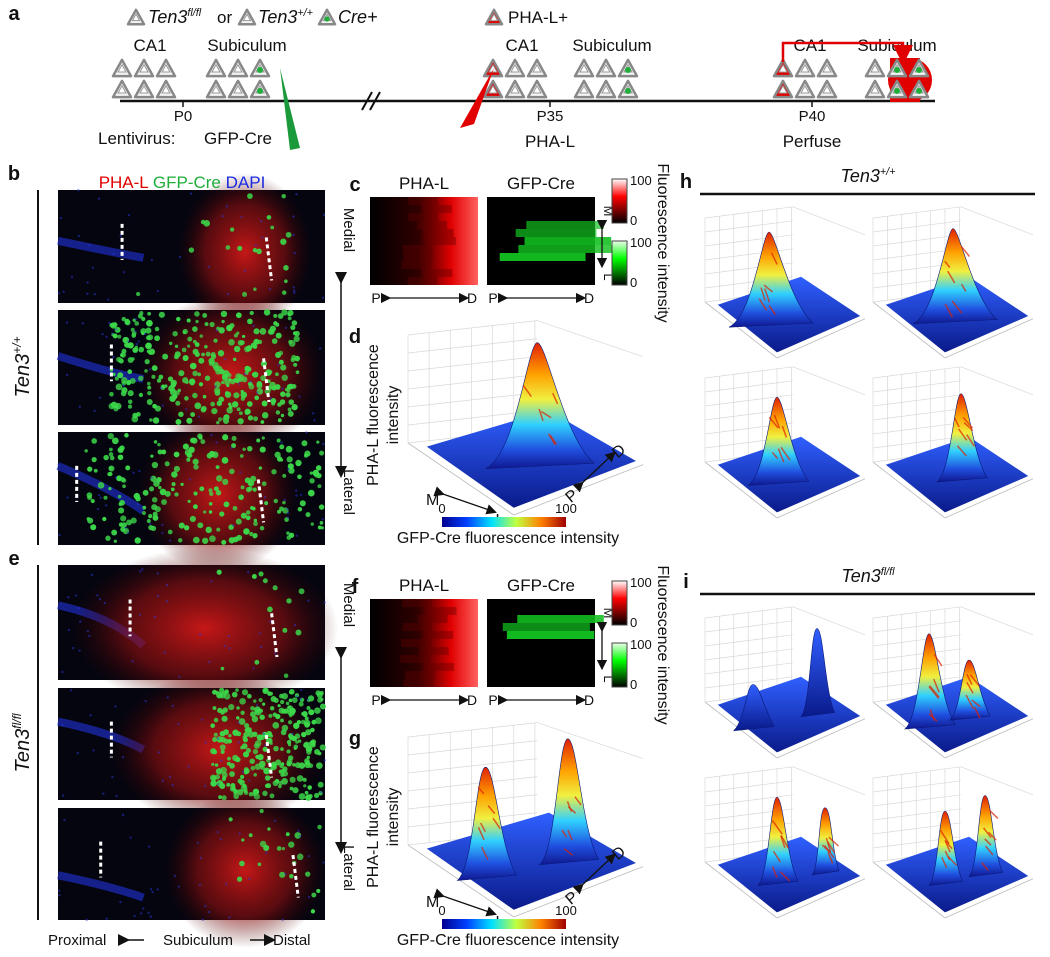  I want to click on heatmap, so click(424, 643).